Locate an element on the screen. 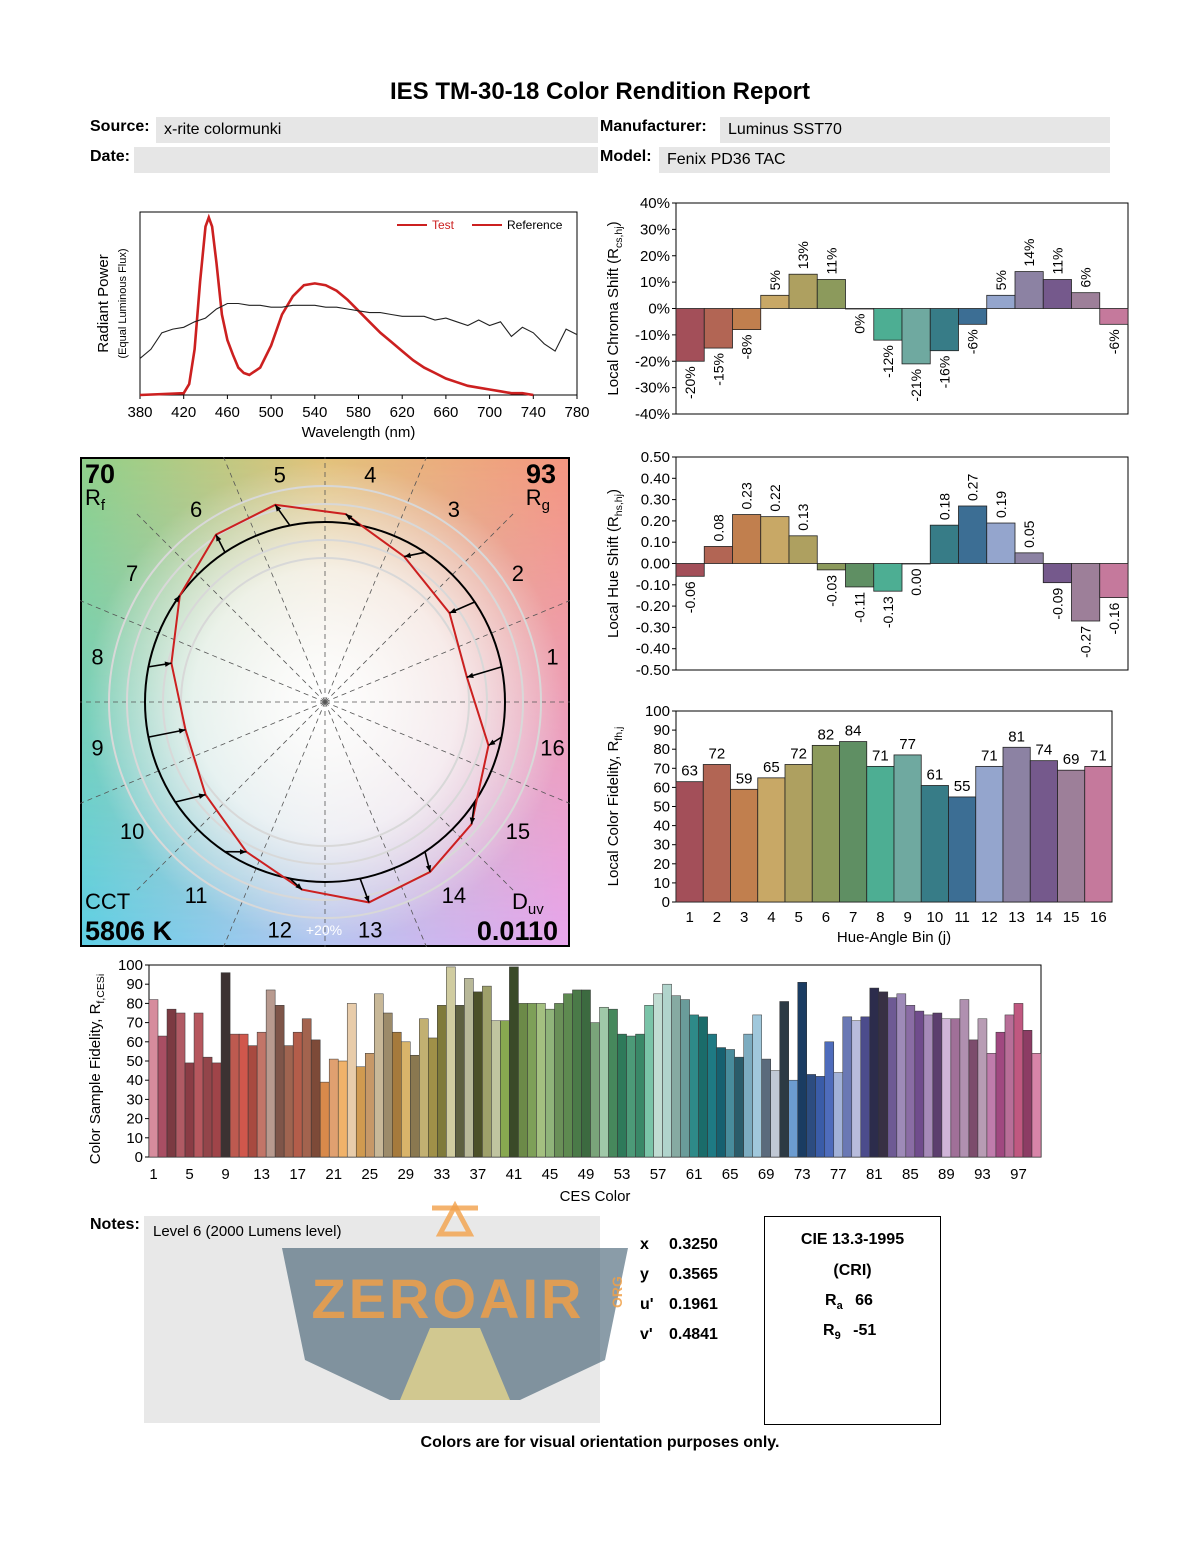 This screenshot has width=1200, height=1550. vector-bin-label: 8 is located at coordinates (97, 657).